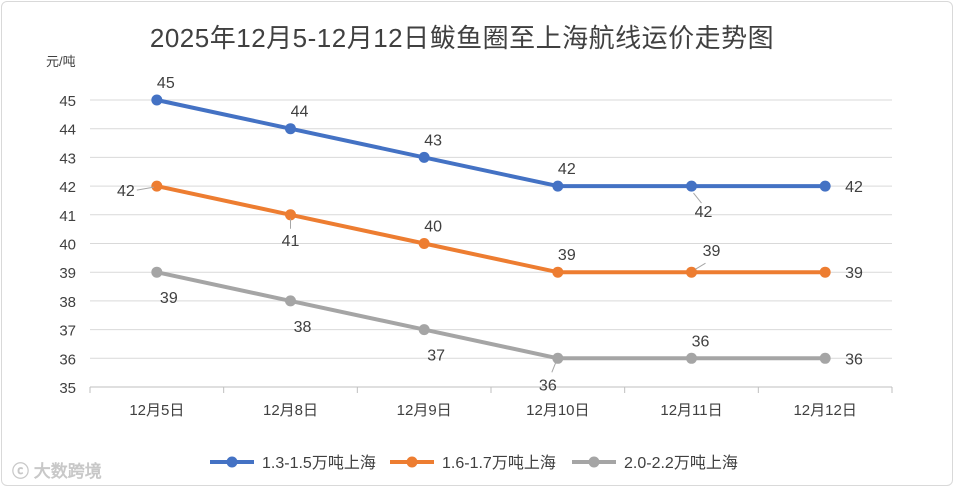 This screenshot has height=489, width=956. Describe the element at coordinates (691, 410) in the screenshot. I see `x-tick-label: 12月11日` at that location.